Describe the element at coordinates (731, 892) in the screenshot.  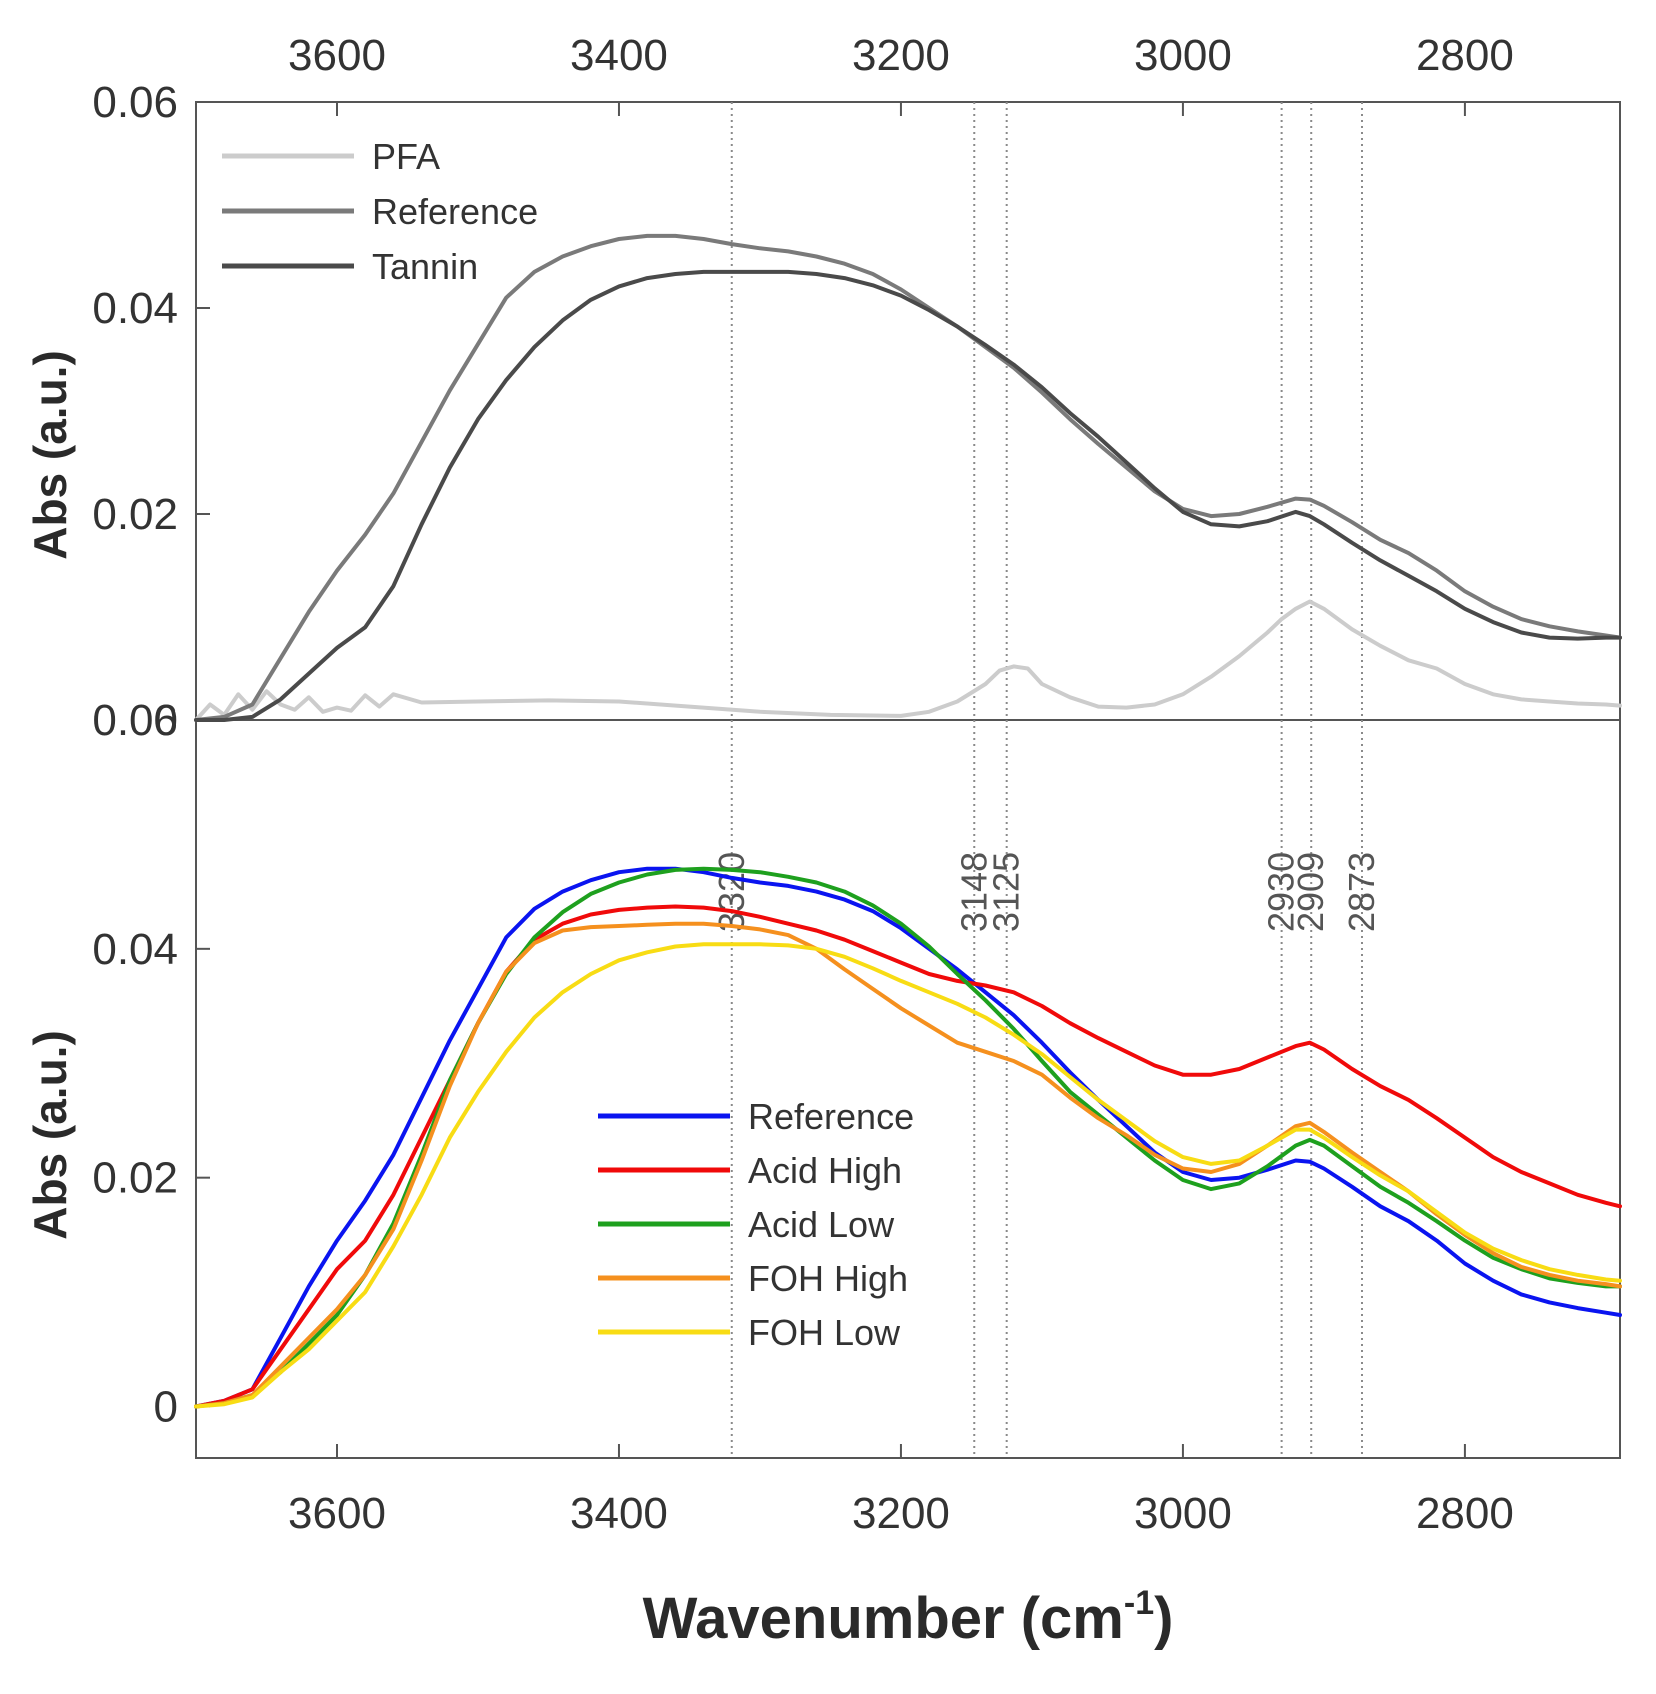
I see `marker-label-3320: 3320` at that location.